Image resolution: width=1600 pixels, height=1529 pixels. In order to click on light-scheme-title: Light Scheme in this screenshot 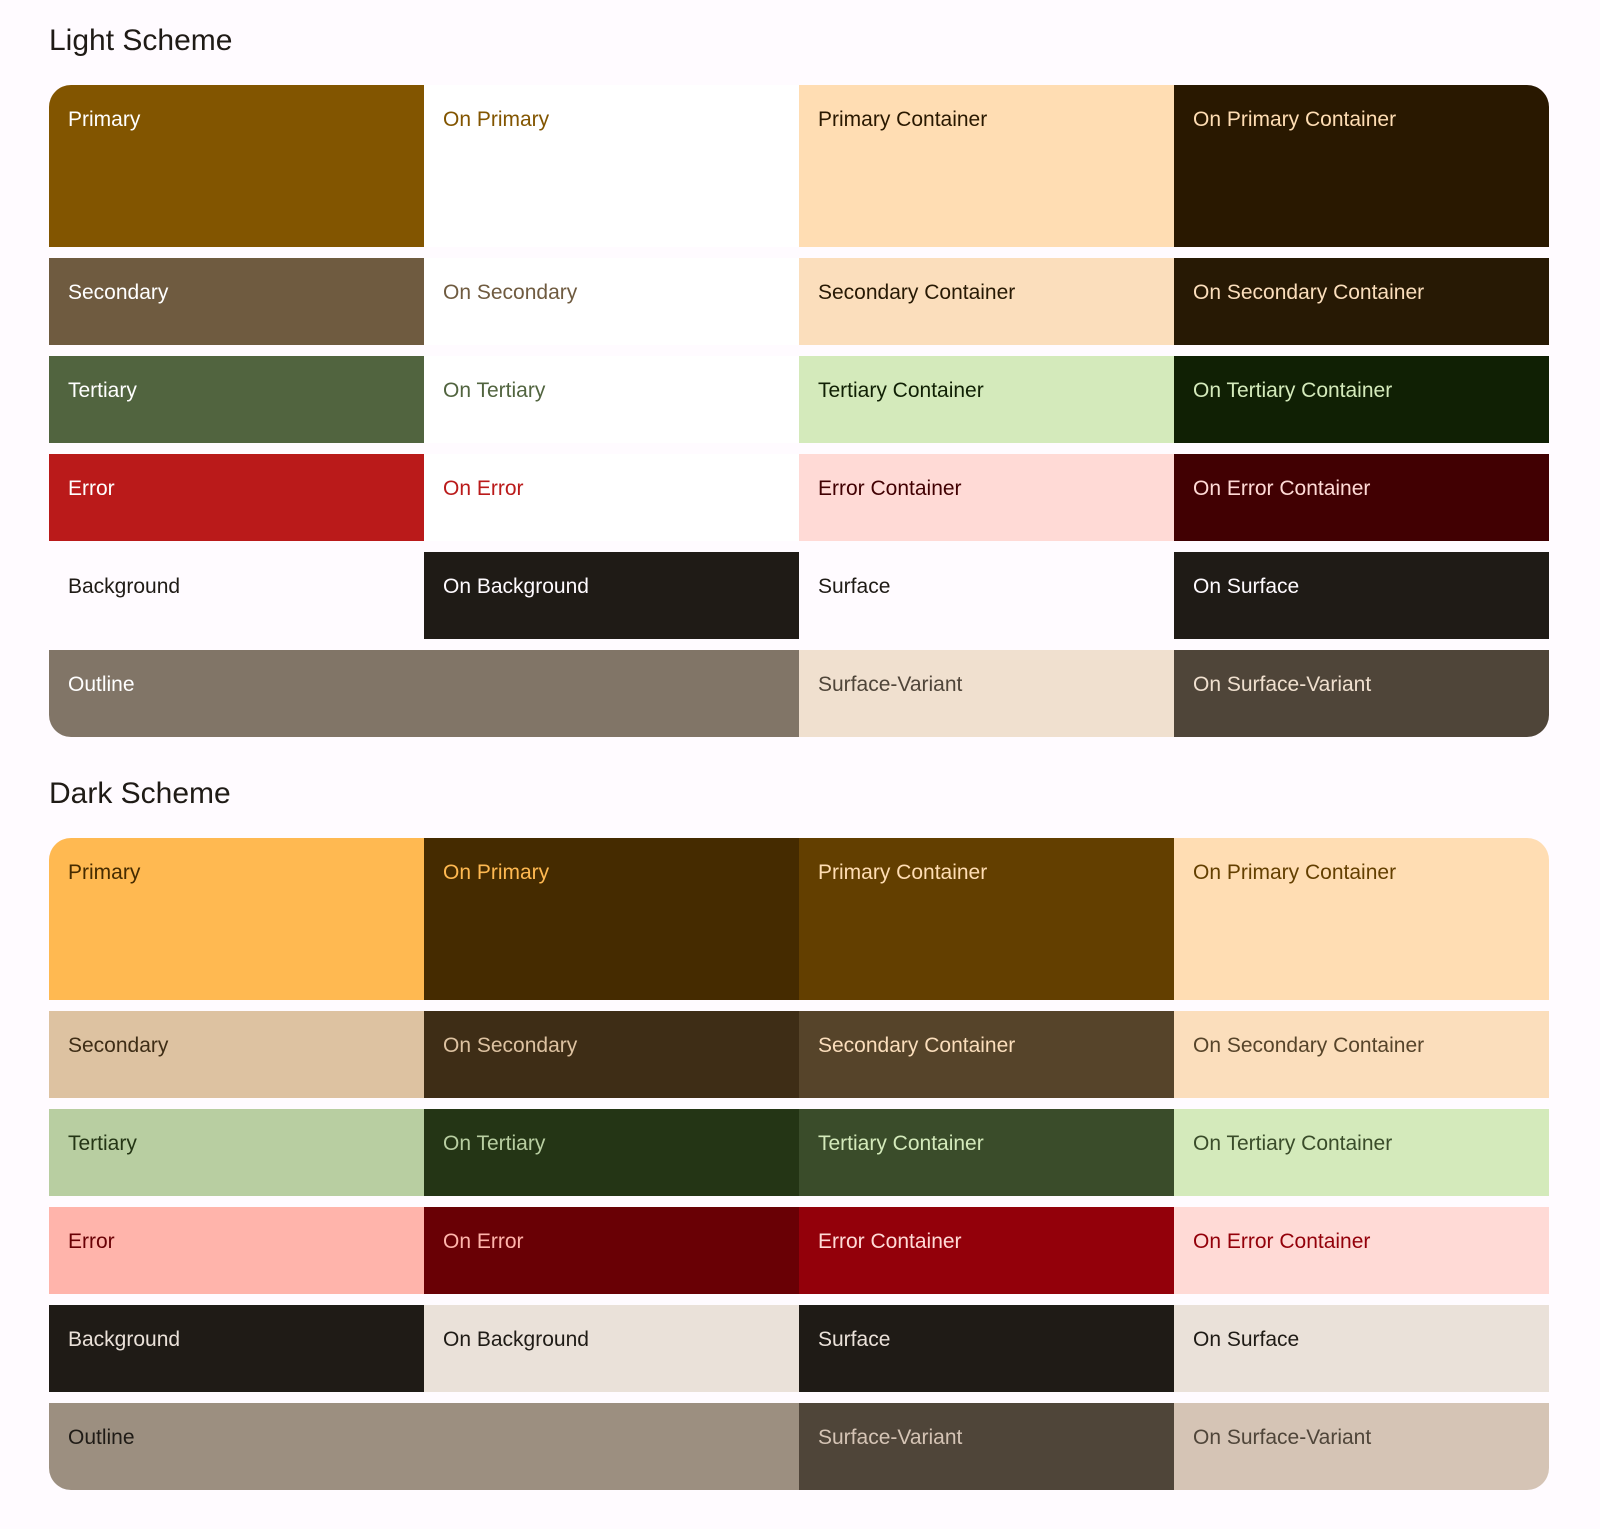, I will do `click(141, 40)`.